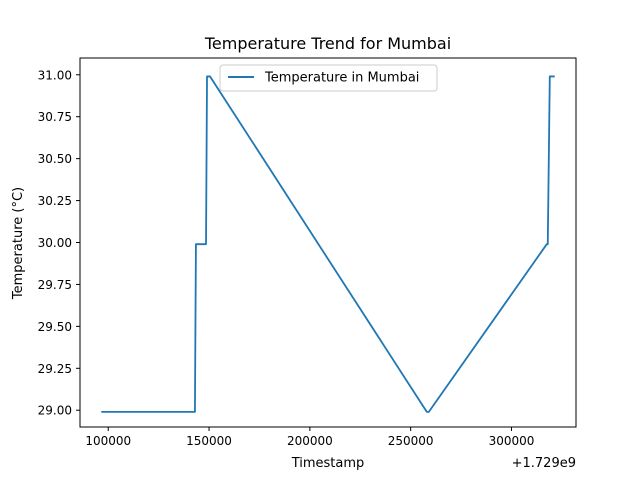  Describe the element at coordinates (327, 43) in the screenshot. I see `chart-title: Temperature Trend for Mumbai` at that location.